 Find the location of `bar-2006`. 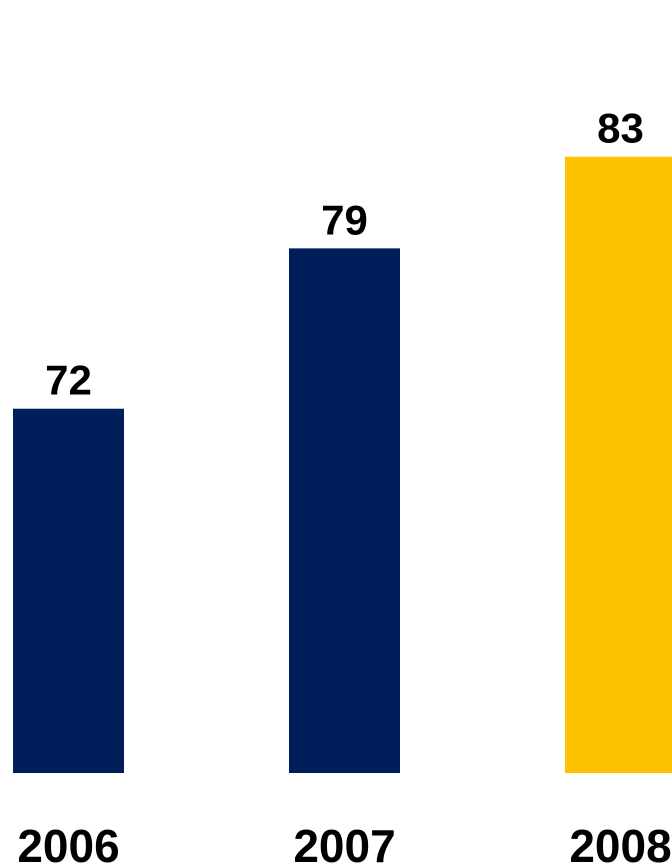

bar-2006 is located at coordinates (68, 590).